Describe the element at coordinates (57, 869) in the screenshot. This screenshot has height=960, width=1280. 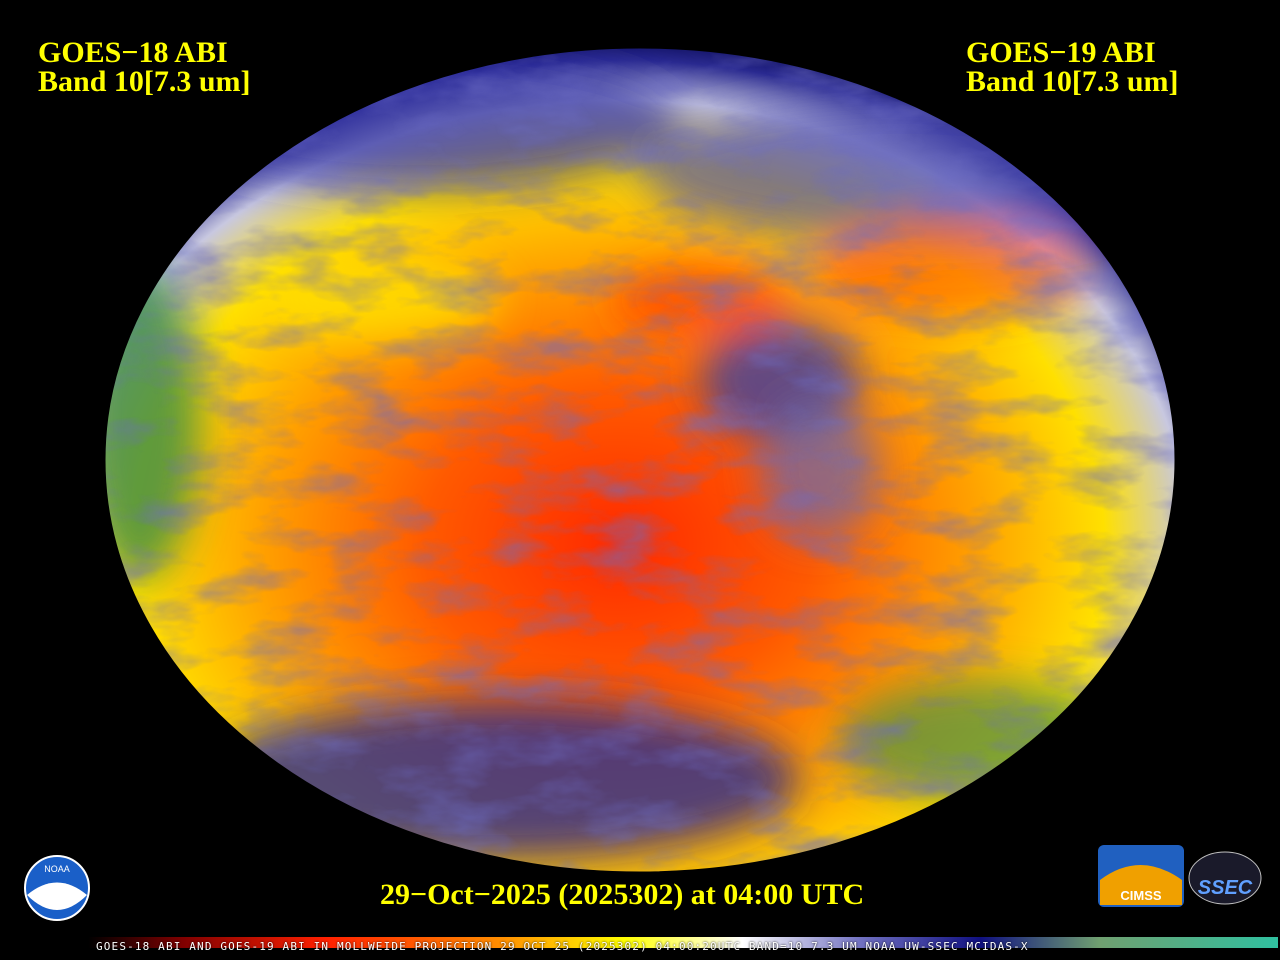
I see `noaa-label: NOAA` at that location.